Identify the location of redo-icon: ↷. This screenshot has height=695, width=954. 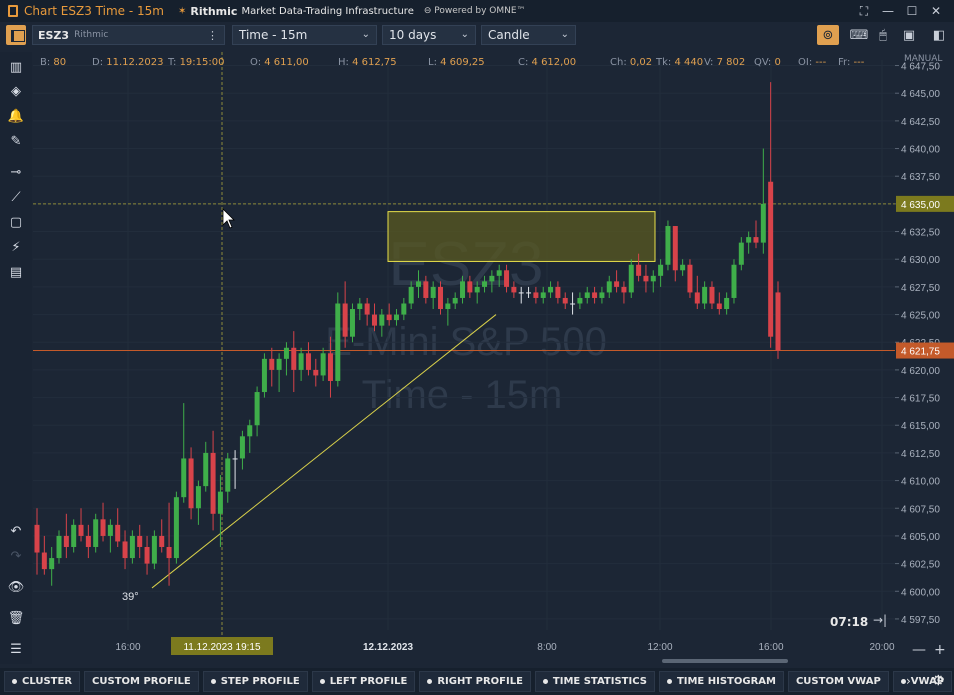
(16, 556).